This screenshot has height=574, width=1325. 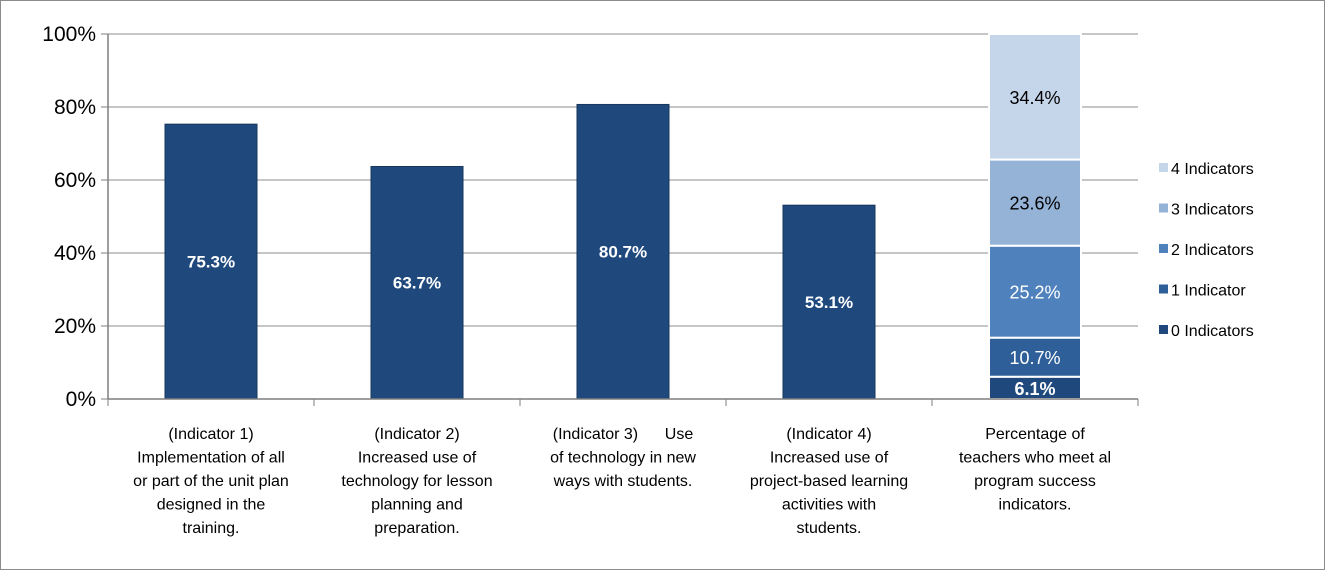 What do you see at coordinates (1035, 481) in the screenshot?
I see `category-label-line: program success` at bounding box center [1035, 481].